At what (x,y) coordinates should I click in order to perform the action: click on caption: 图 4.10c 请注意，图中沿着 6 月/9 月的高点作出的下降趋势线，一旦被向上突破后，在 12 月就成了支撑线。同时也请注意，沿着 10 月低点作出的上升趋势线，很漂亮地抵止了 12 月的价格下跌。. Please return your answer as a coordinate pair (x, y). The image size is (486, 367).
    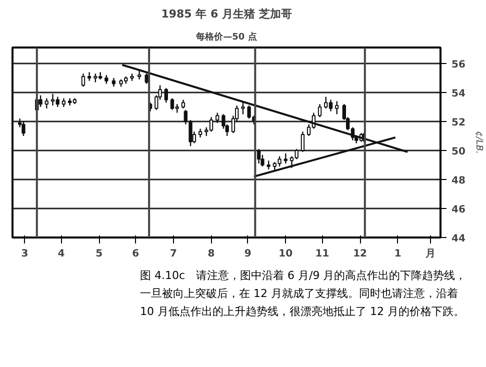
    Looking at the image, I should click on (304, 294).